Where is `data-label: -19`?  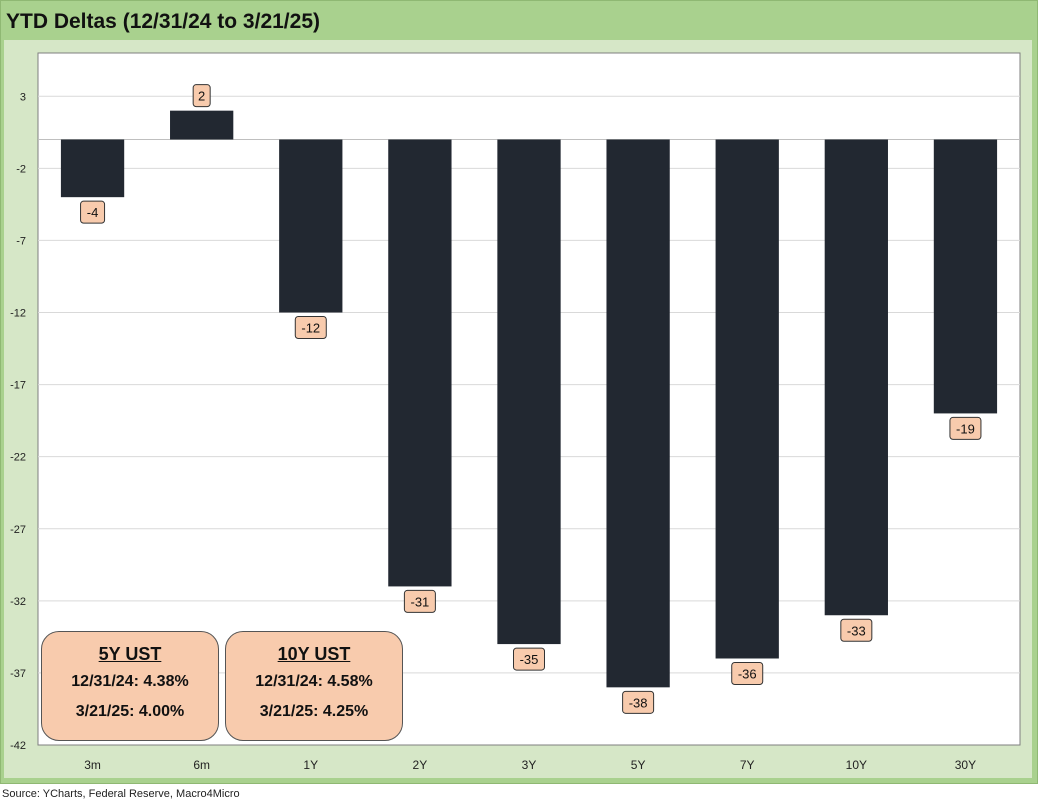 data-label: -19 is located at coordinates (965, 428).